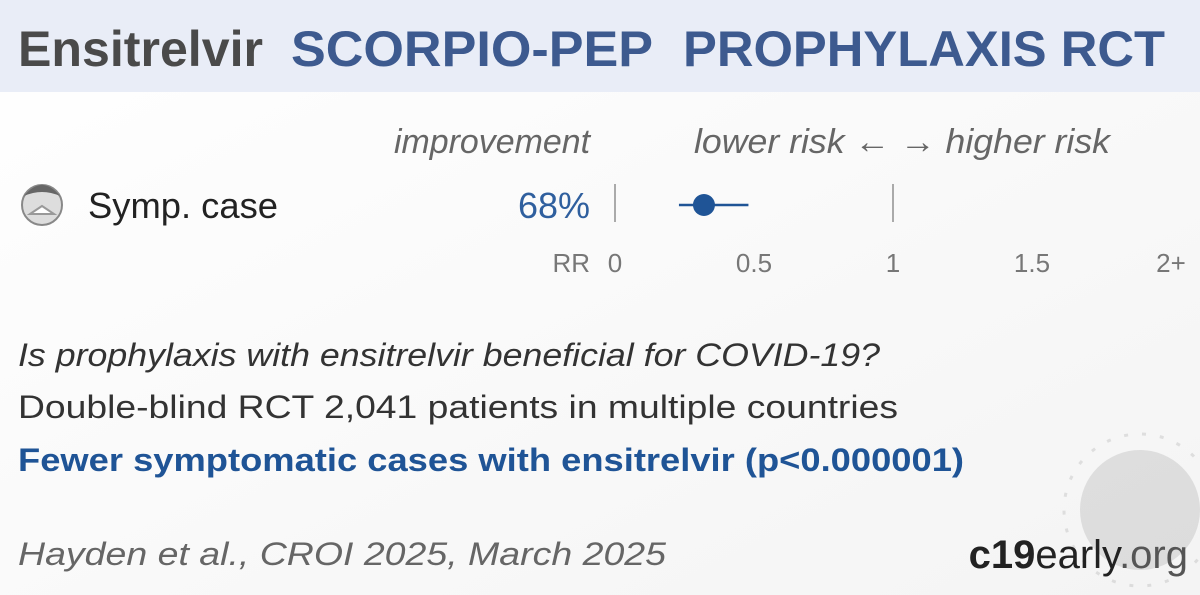 The height and width of the screenshot is (595, 1200). Describe the element at coordinates (1032, 263) in the screenshot. I see `x-tick-label: 1.5` at that location.